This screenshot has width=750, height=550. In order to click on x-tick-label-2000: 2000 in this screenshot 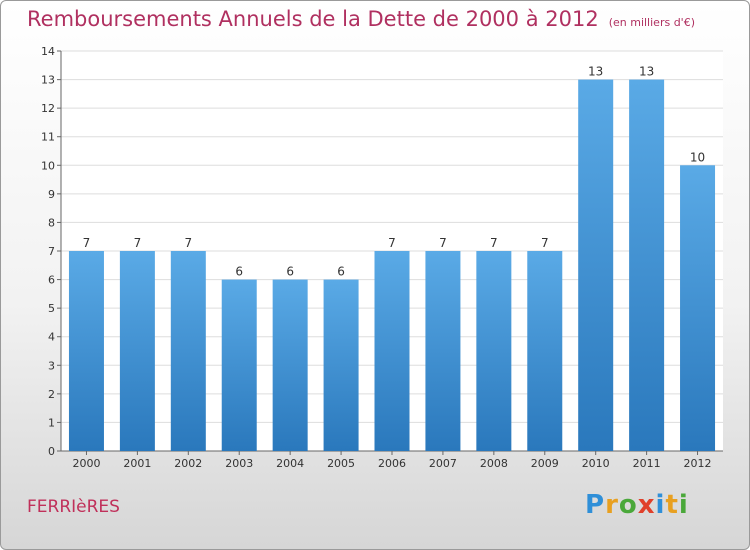, I will do `click(86, 463)`.